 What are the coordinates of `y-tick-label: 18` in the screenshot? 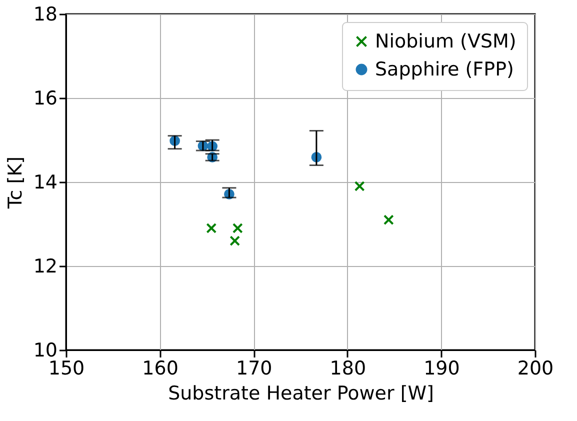 It's located at (45, 15).